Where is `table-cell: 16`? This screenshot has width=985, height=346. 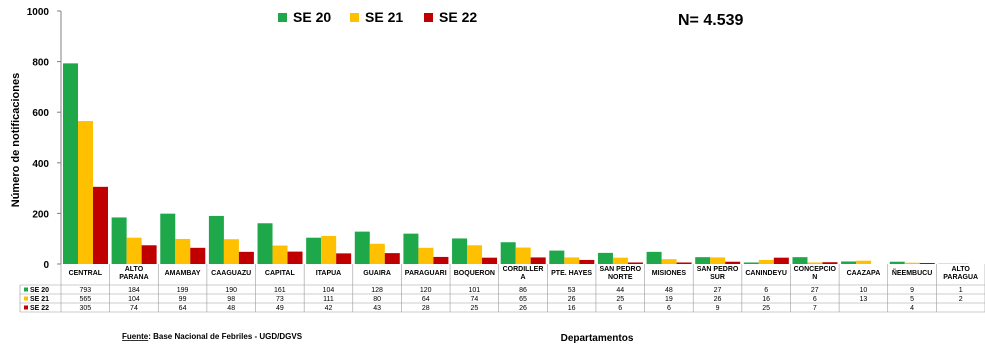
table-cell: 16 is located at coordinates (766, 299).